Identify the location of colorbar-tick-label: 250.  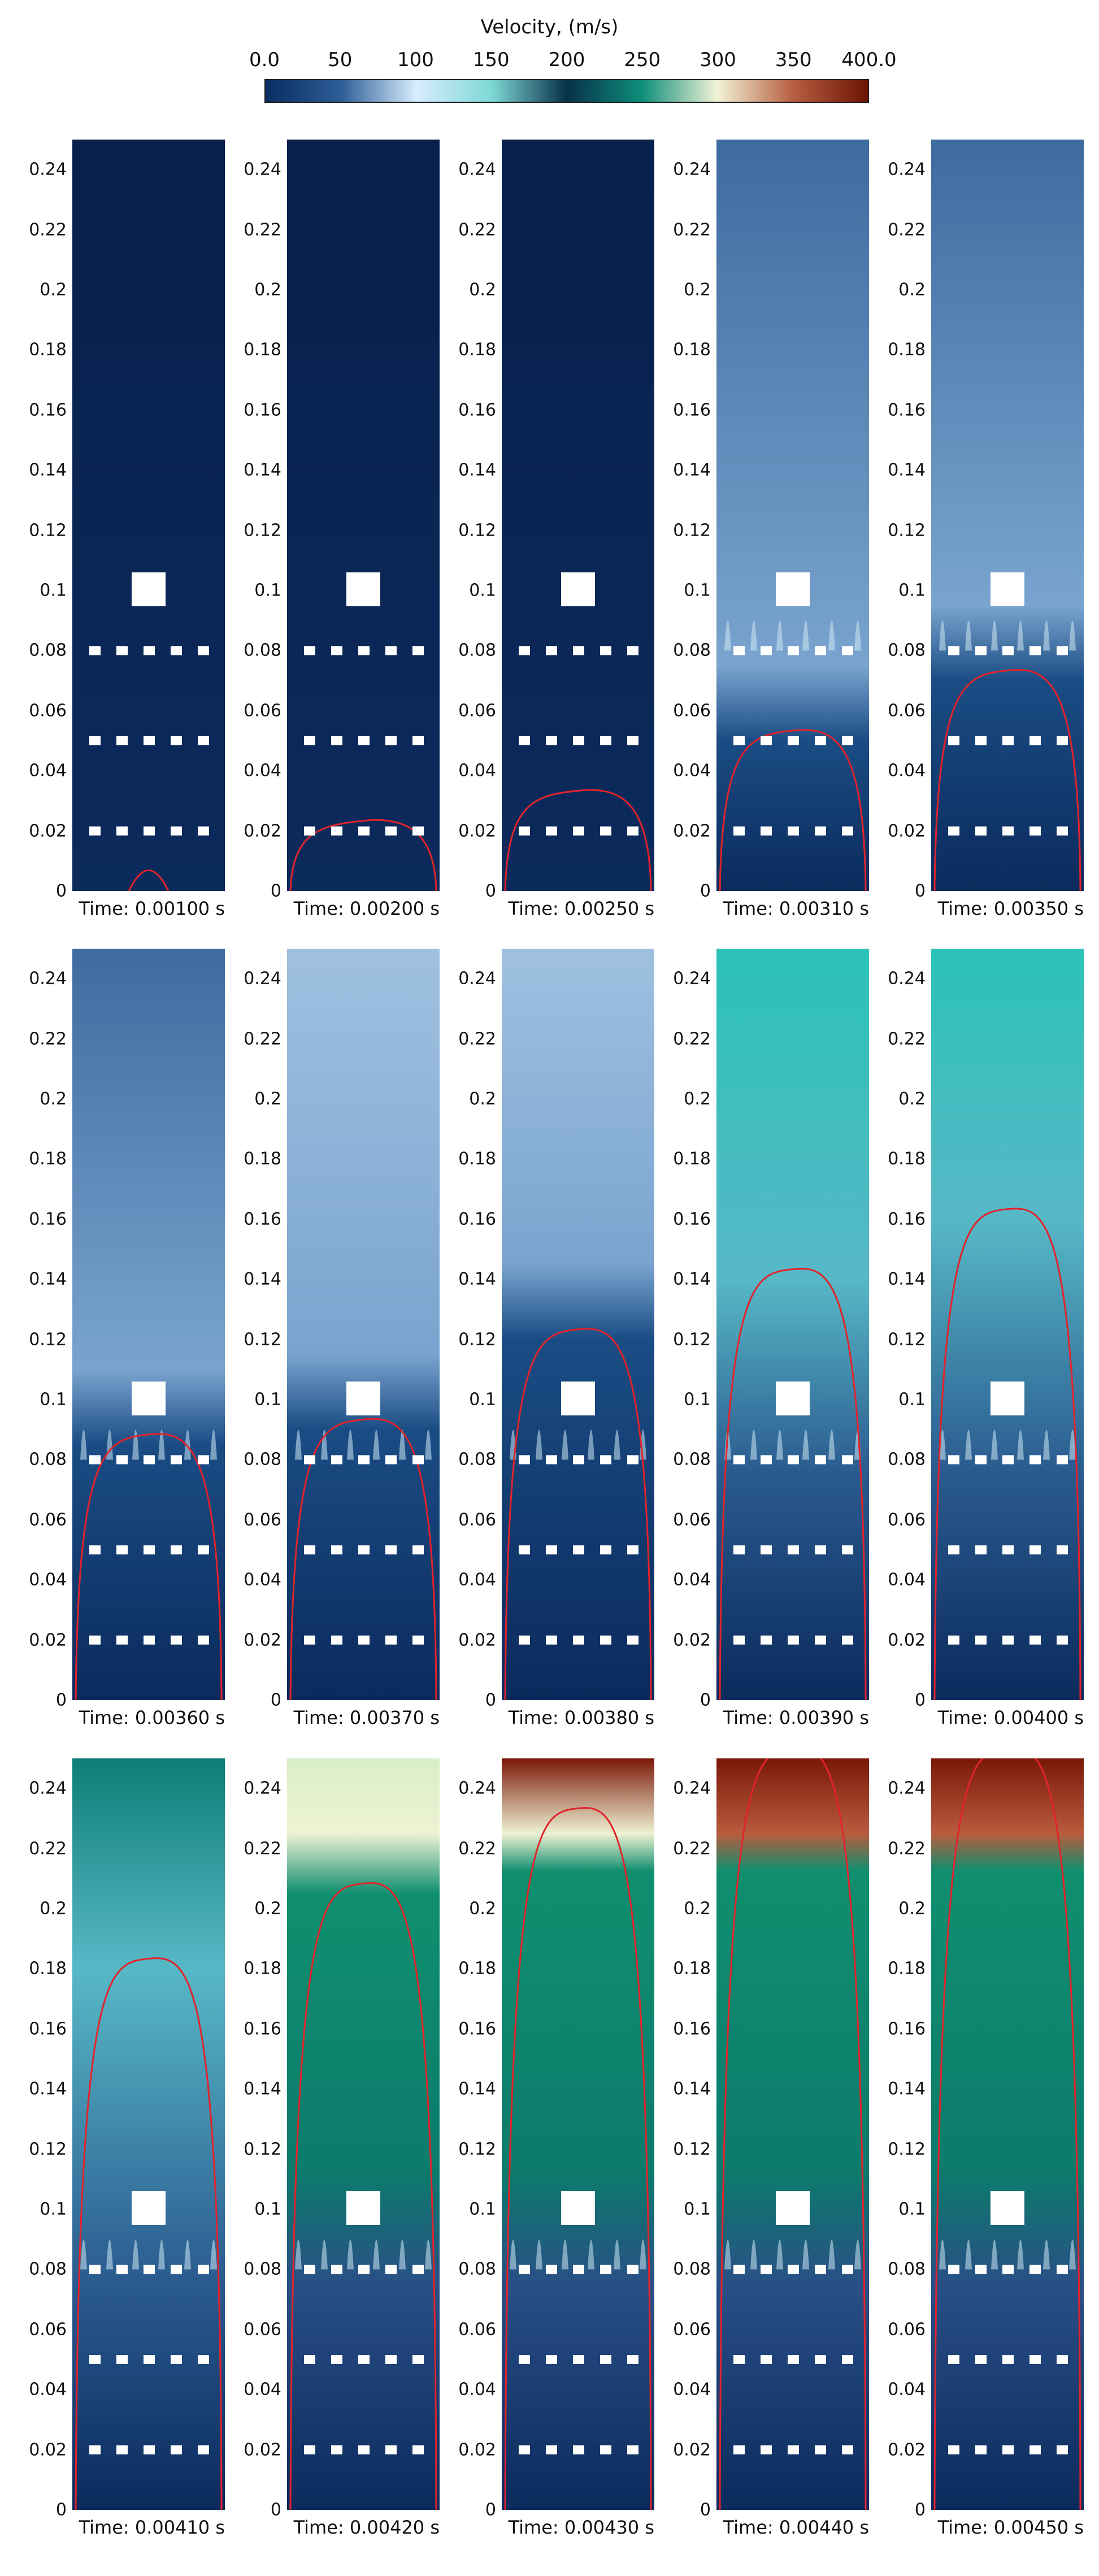
(642, 60).